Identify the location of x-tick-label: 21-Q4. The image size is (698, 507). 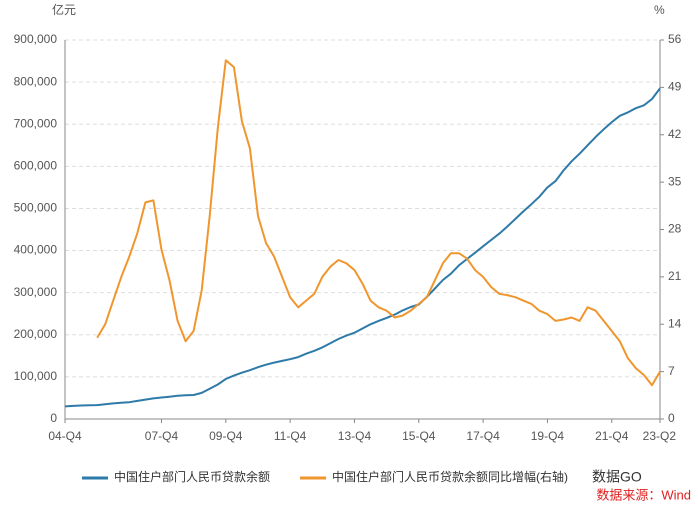
(612, 436).